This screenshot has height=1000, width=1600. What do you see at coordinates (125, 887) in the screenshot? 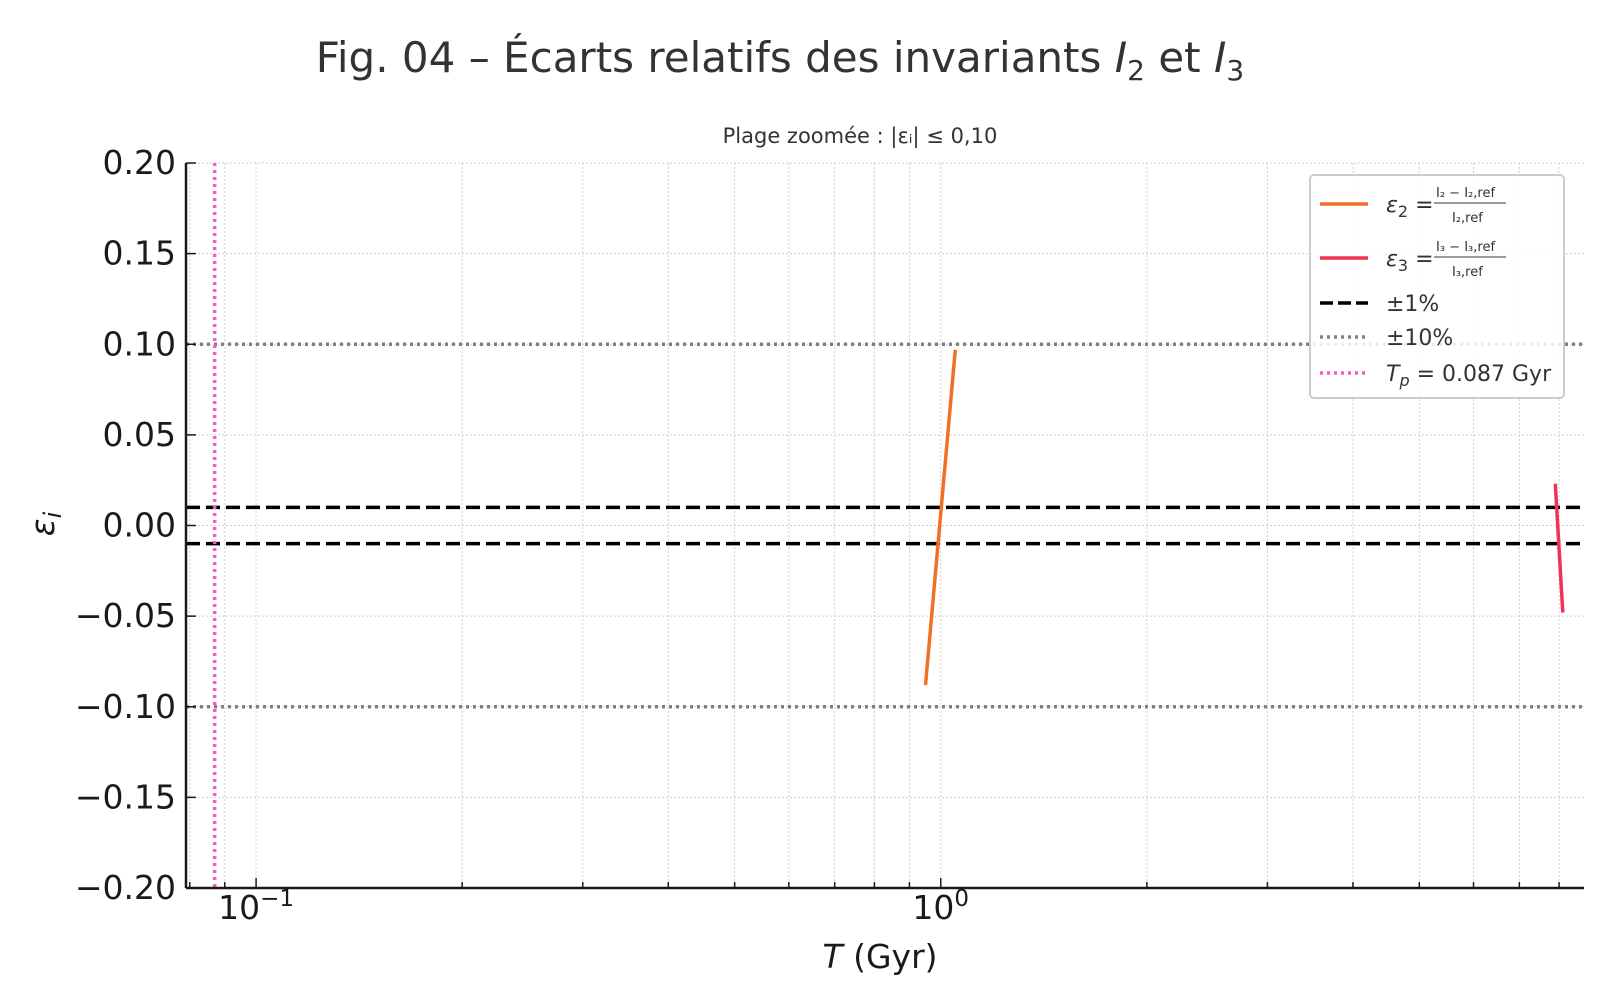
I see `y-tick-label: −0.20` at bounding box center [125, 887].